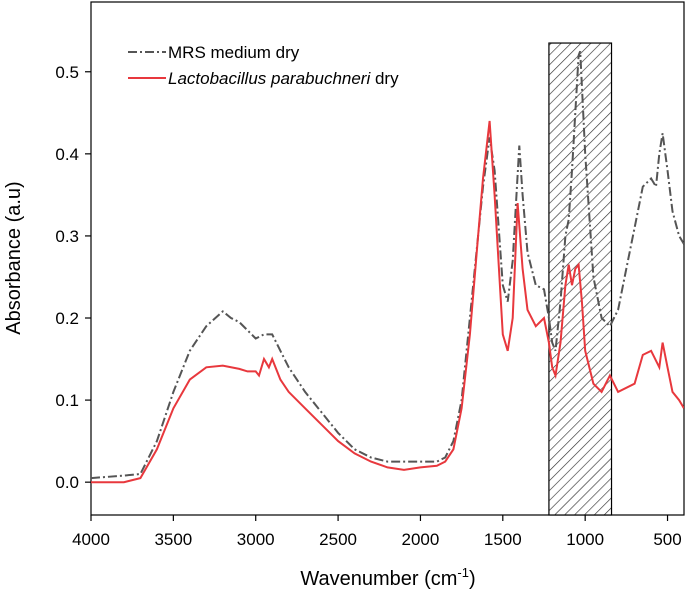 Image resolution: width=685 pixels, height=593 pixels. What do you see at coordinates (73, 277) in the screenshot?
I see `y-axis: 0.0 0.1 0.2 0.3 0.4 0.5` at bounding box center [73, 277].